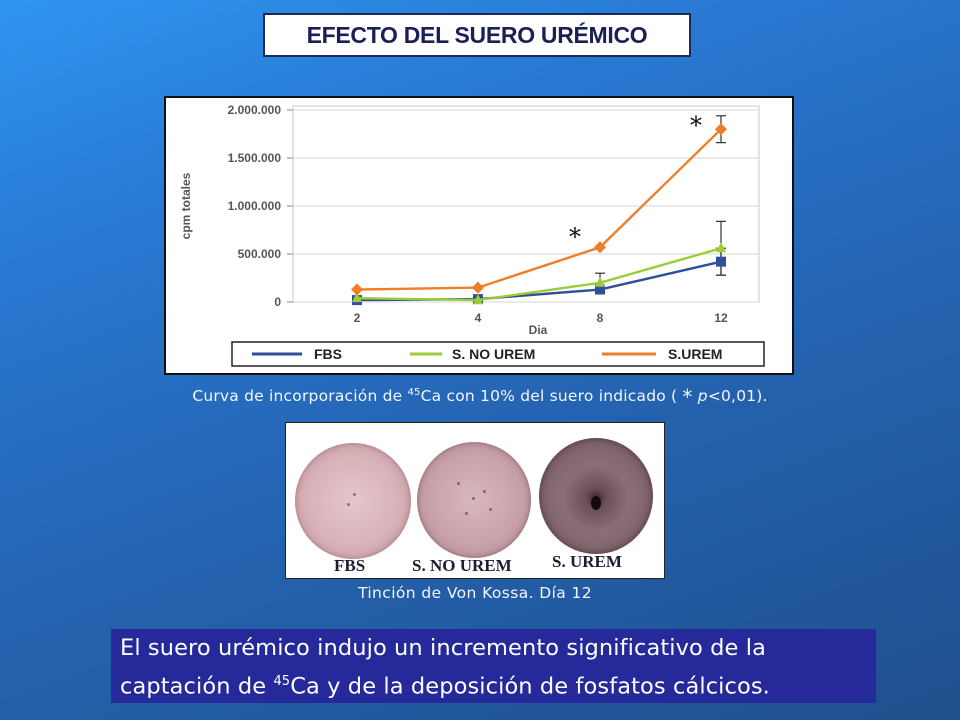 This screenshot has height=720, width=960. What do you see at coordinates (328, 354) in the screenshot?
I see `legend-label: FBS` at bounding box center [328, 354].